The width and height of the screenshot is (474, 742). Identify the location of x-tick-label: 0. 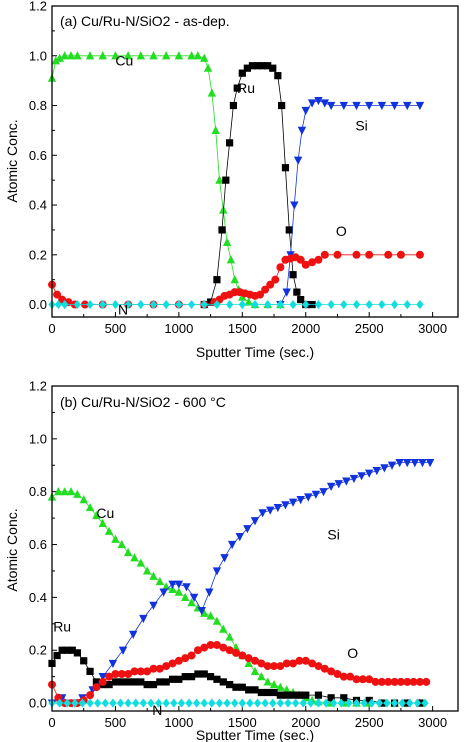
(51, 328).